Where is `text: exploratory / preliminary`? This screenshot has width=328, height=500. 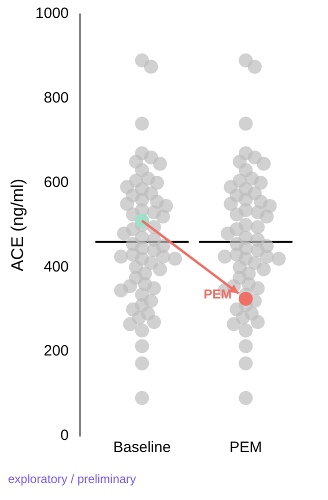 text: exploratory / preliminary is located at coordinates (72, 479).